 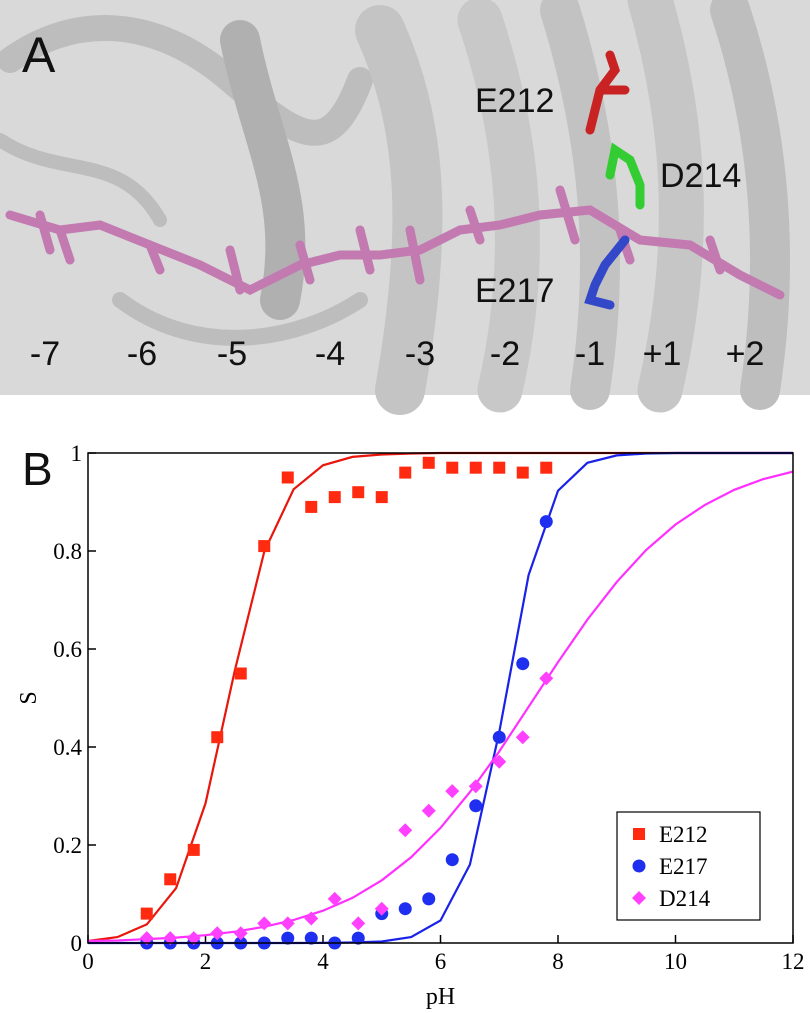 What do you see at coordinates (39, 55) in the screenshot?
I see `panel-label: A` at bounding box center [39, 55].